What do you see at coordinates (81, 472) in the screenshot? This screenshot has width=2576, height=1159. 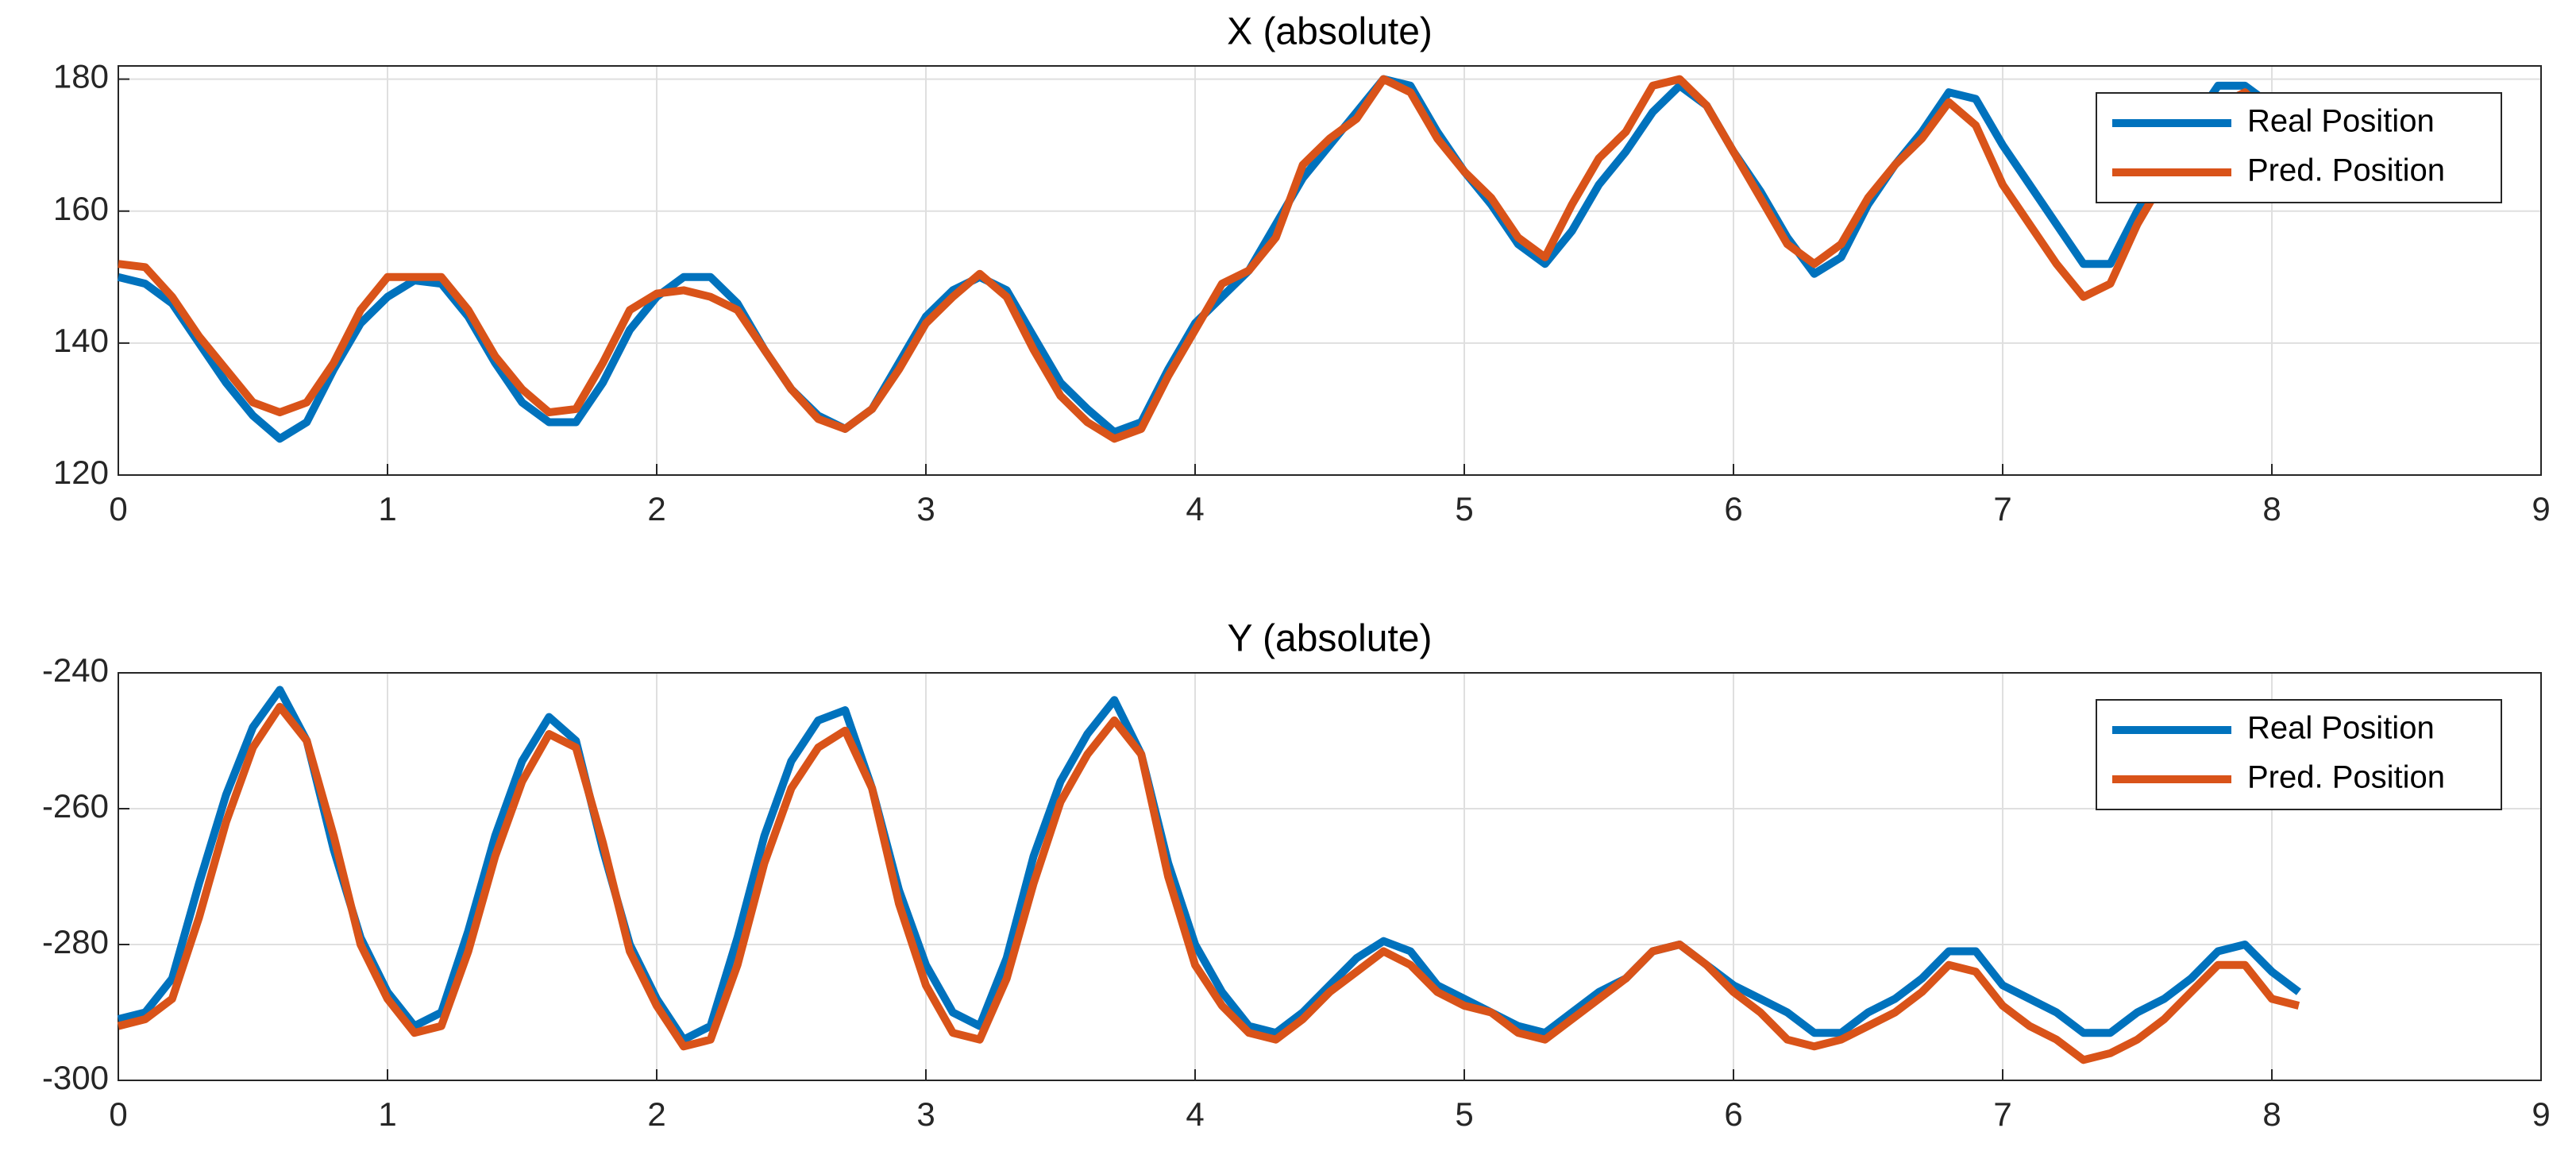 I see `y-tick-label: 120` at bounding box center [81, 472].